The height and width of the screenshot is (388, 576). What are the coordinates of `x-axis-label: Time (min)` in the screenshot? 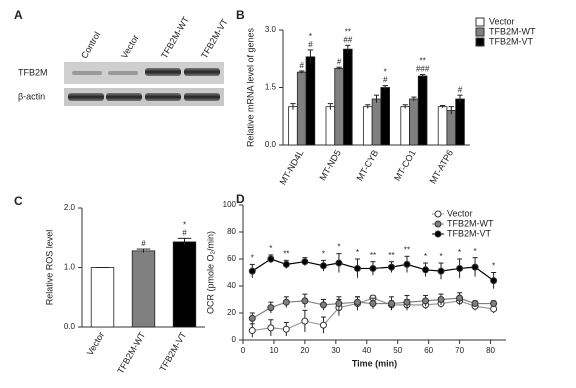 It's located at (374, 363).